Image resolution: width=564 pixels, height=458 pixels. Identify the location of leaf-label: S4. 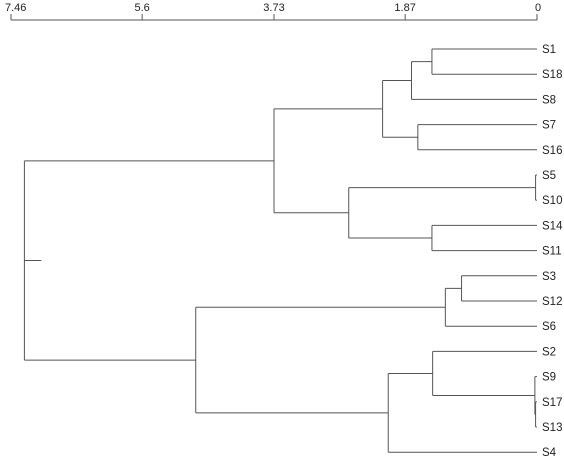
(549, 452).